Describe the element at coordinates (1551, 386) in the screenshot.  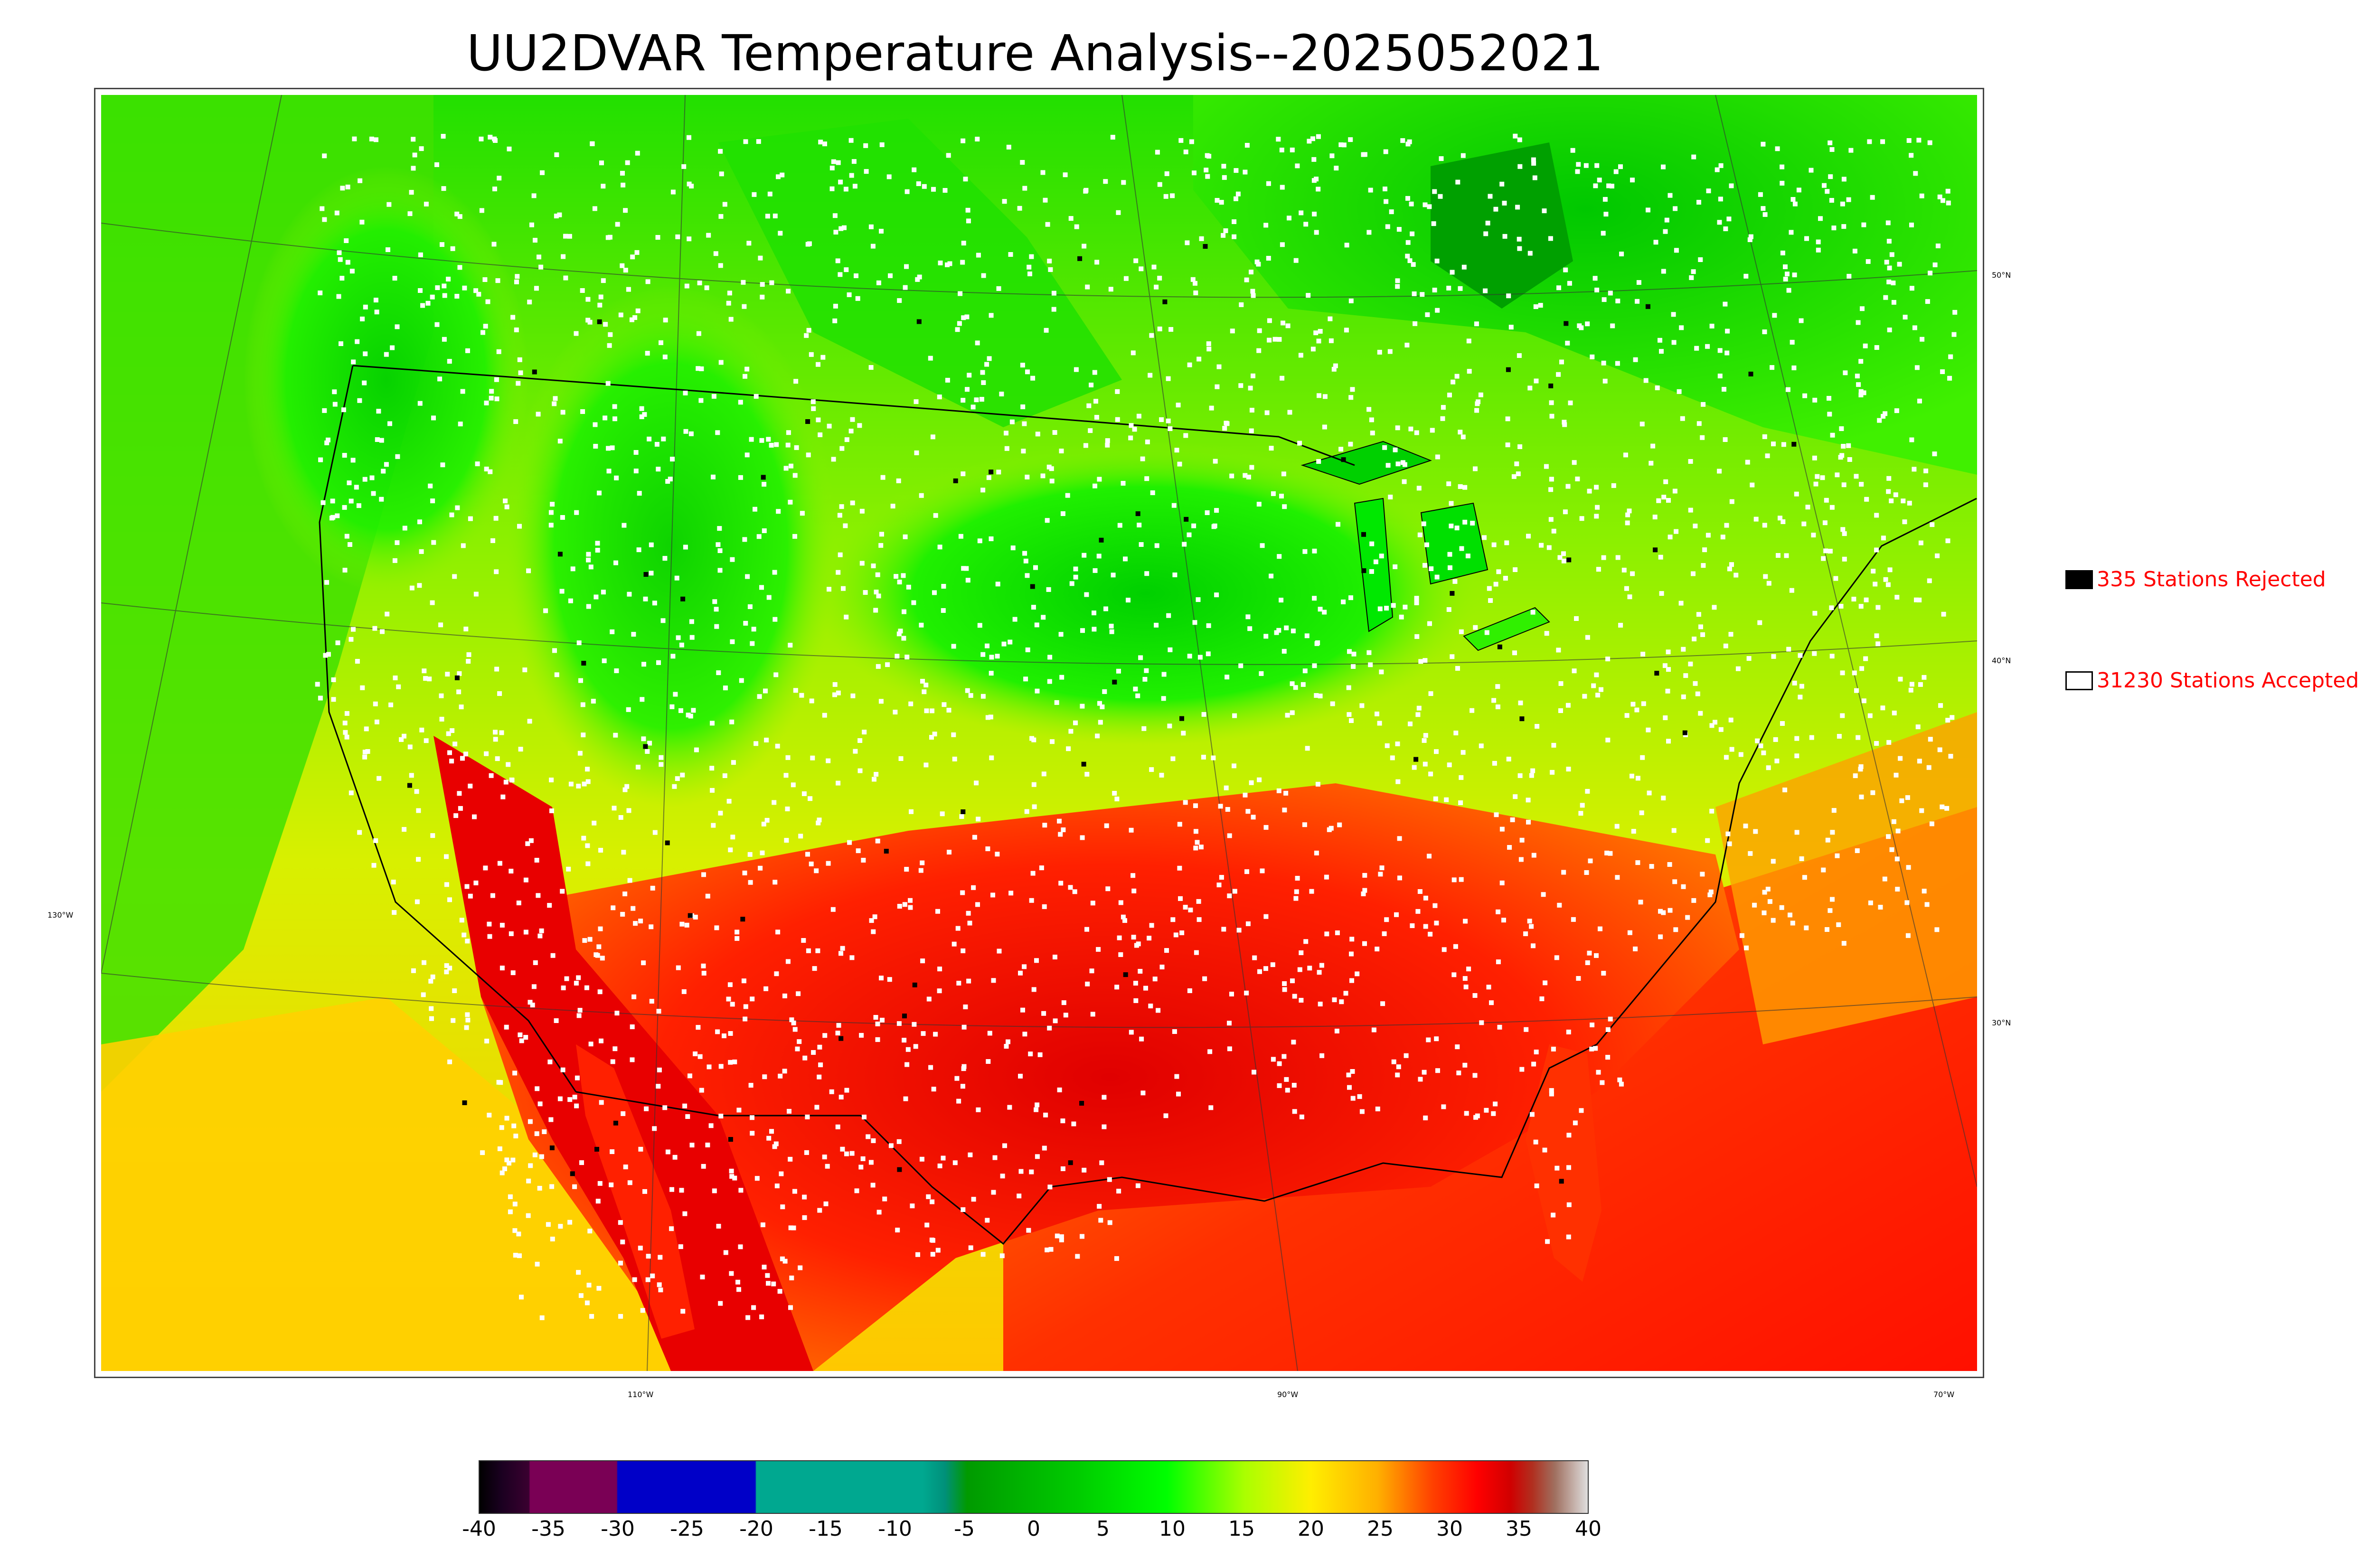
I see `station-marker-rejected` at that location.